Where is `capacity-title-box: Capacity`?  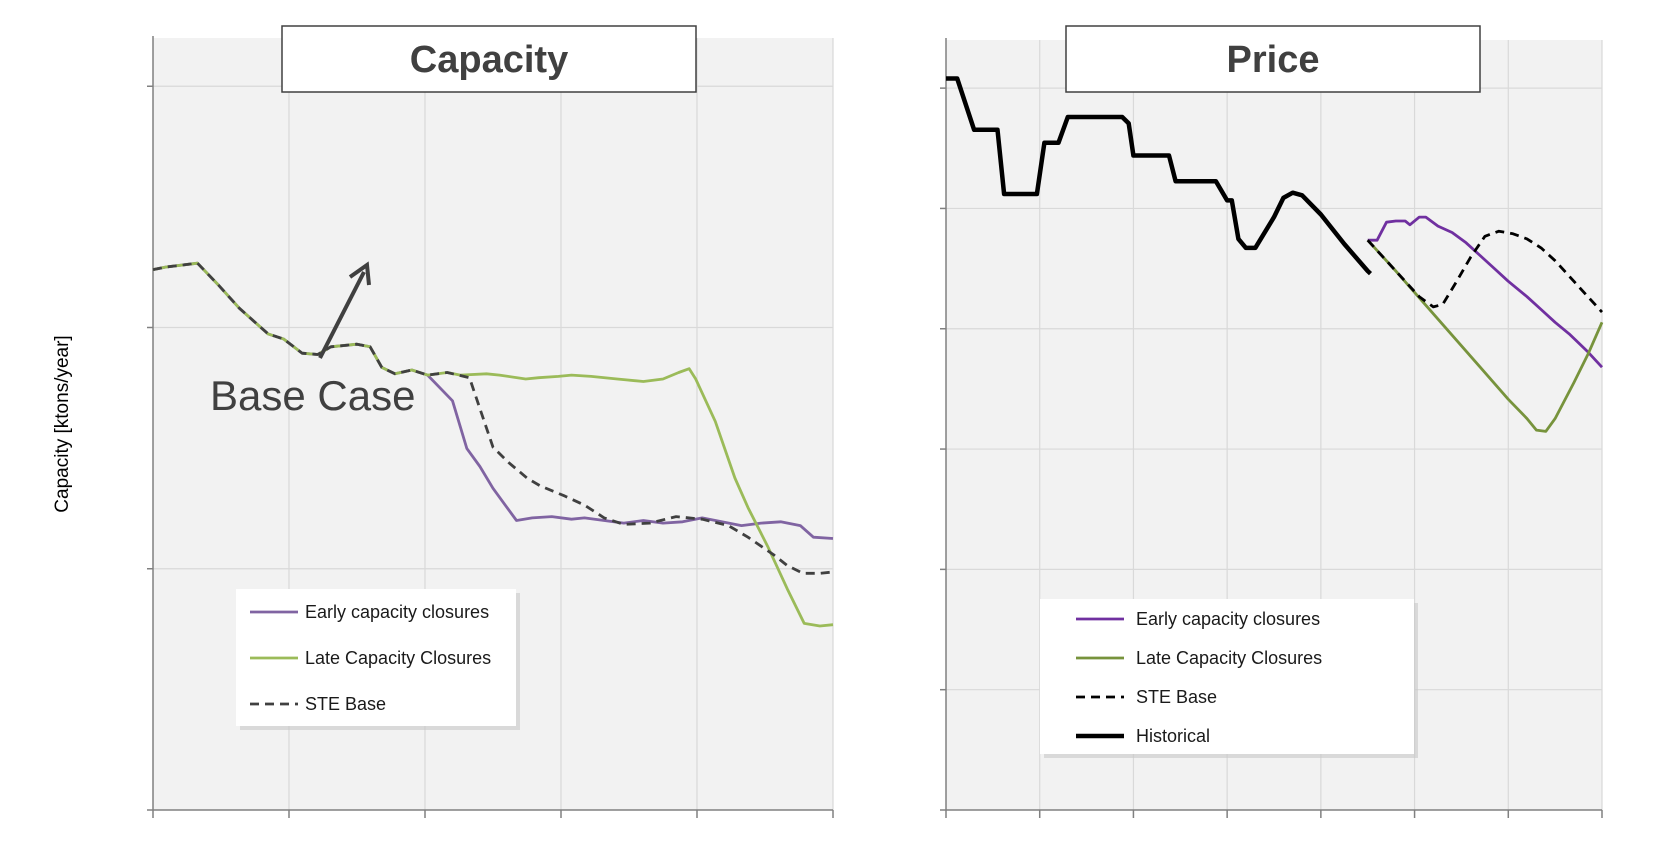
capacity-title-box: Capacity is located at coordinates (489, 59).